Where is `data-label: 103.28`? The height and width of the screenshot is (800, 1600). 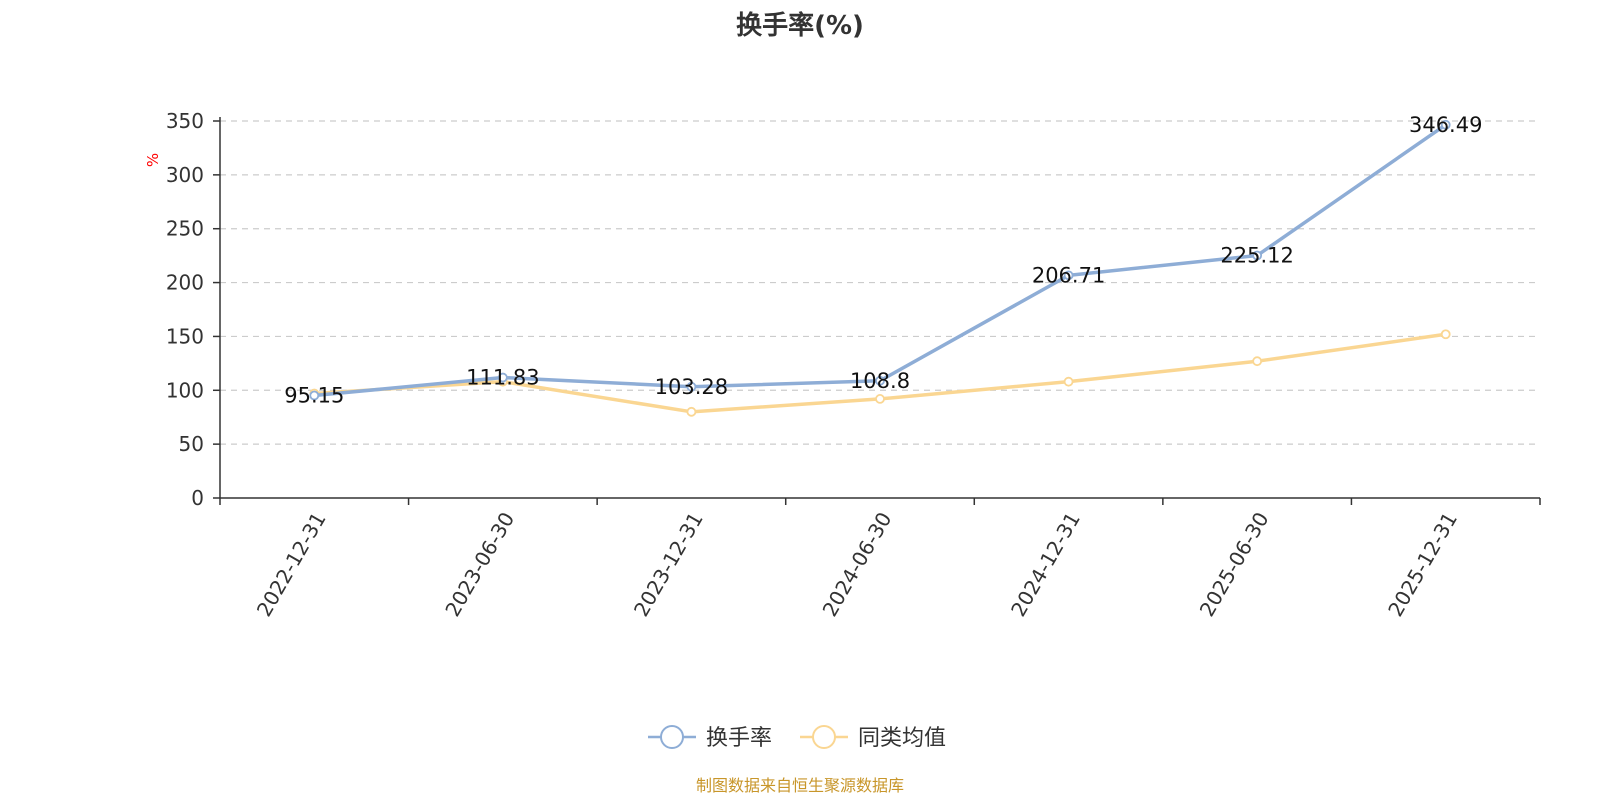
data-label: 103.28 is located at coordinates (691, 387).